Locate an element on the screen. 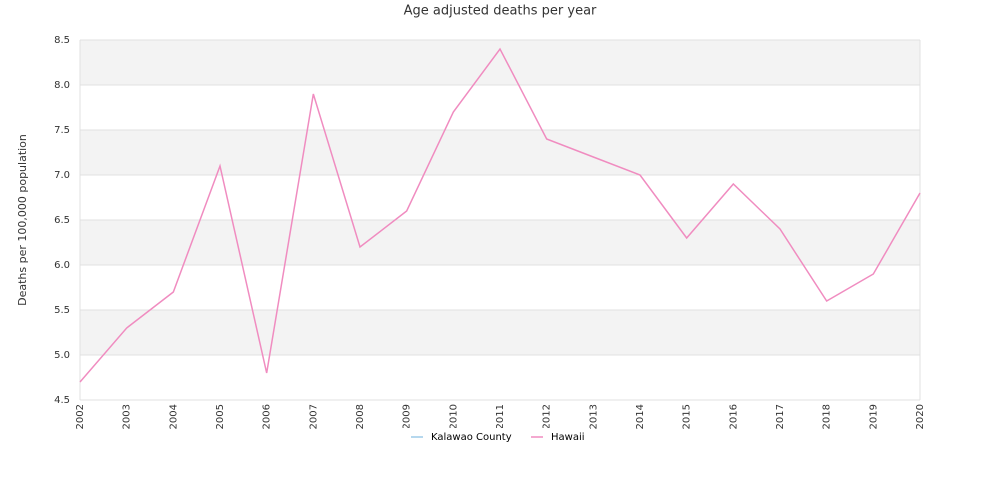 The width and height of the screenshot is (1000, 500). y-tick-label: 6.5 is located at coordinates (62, 220).